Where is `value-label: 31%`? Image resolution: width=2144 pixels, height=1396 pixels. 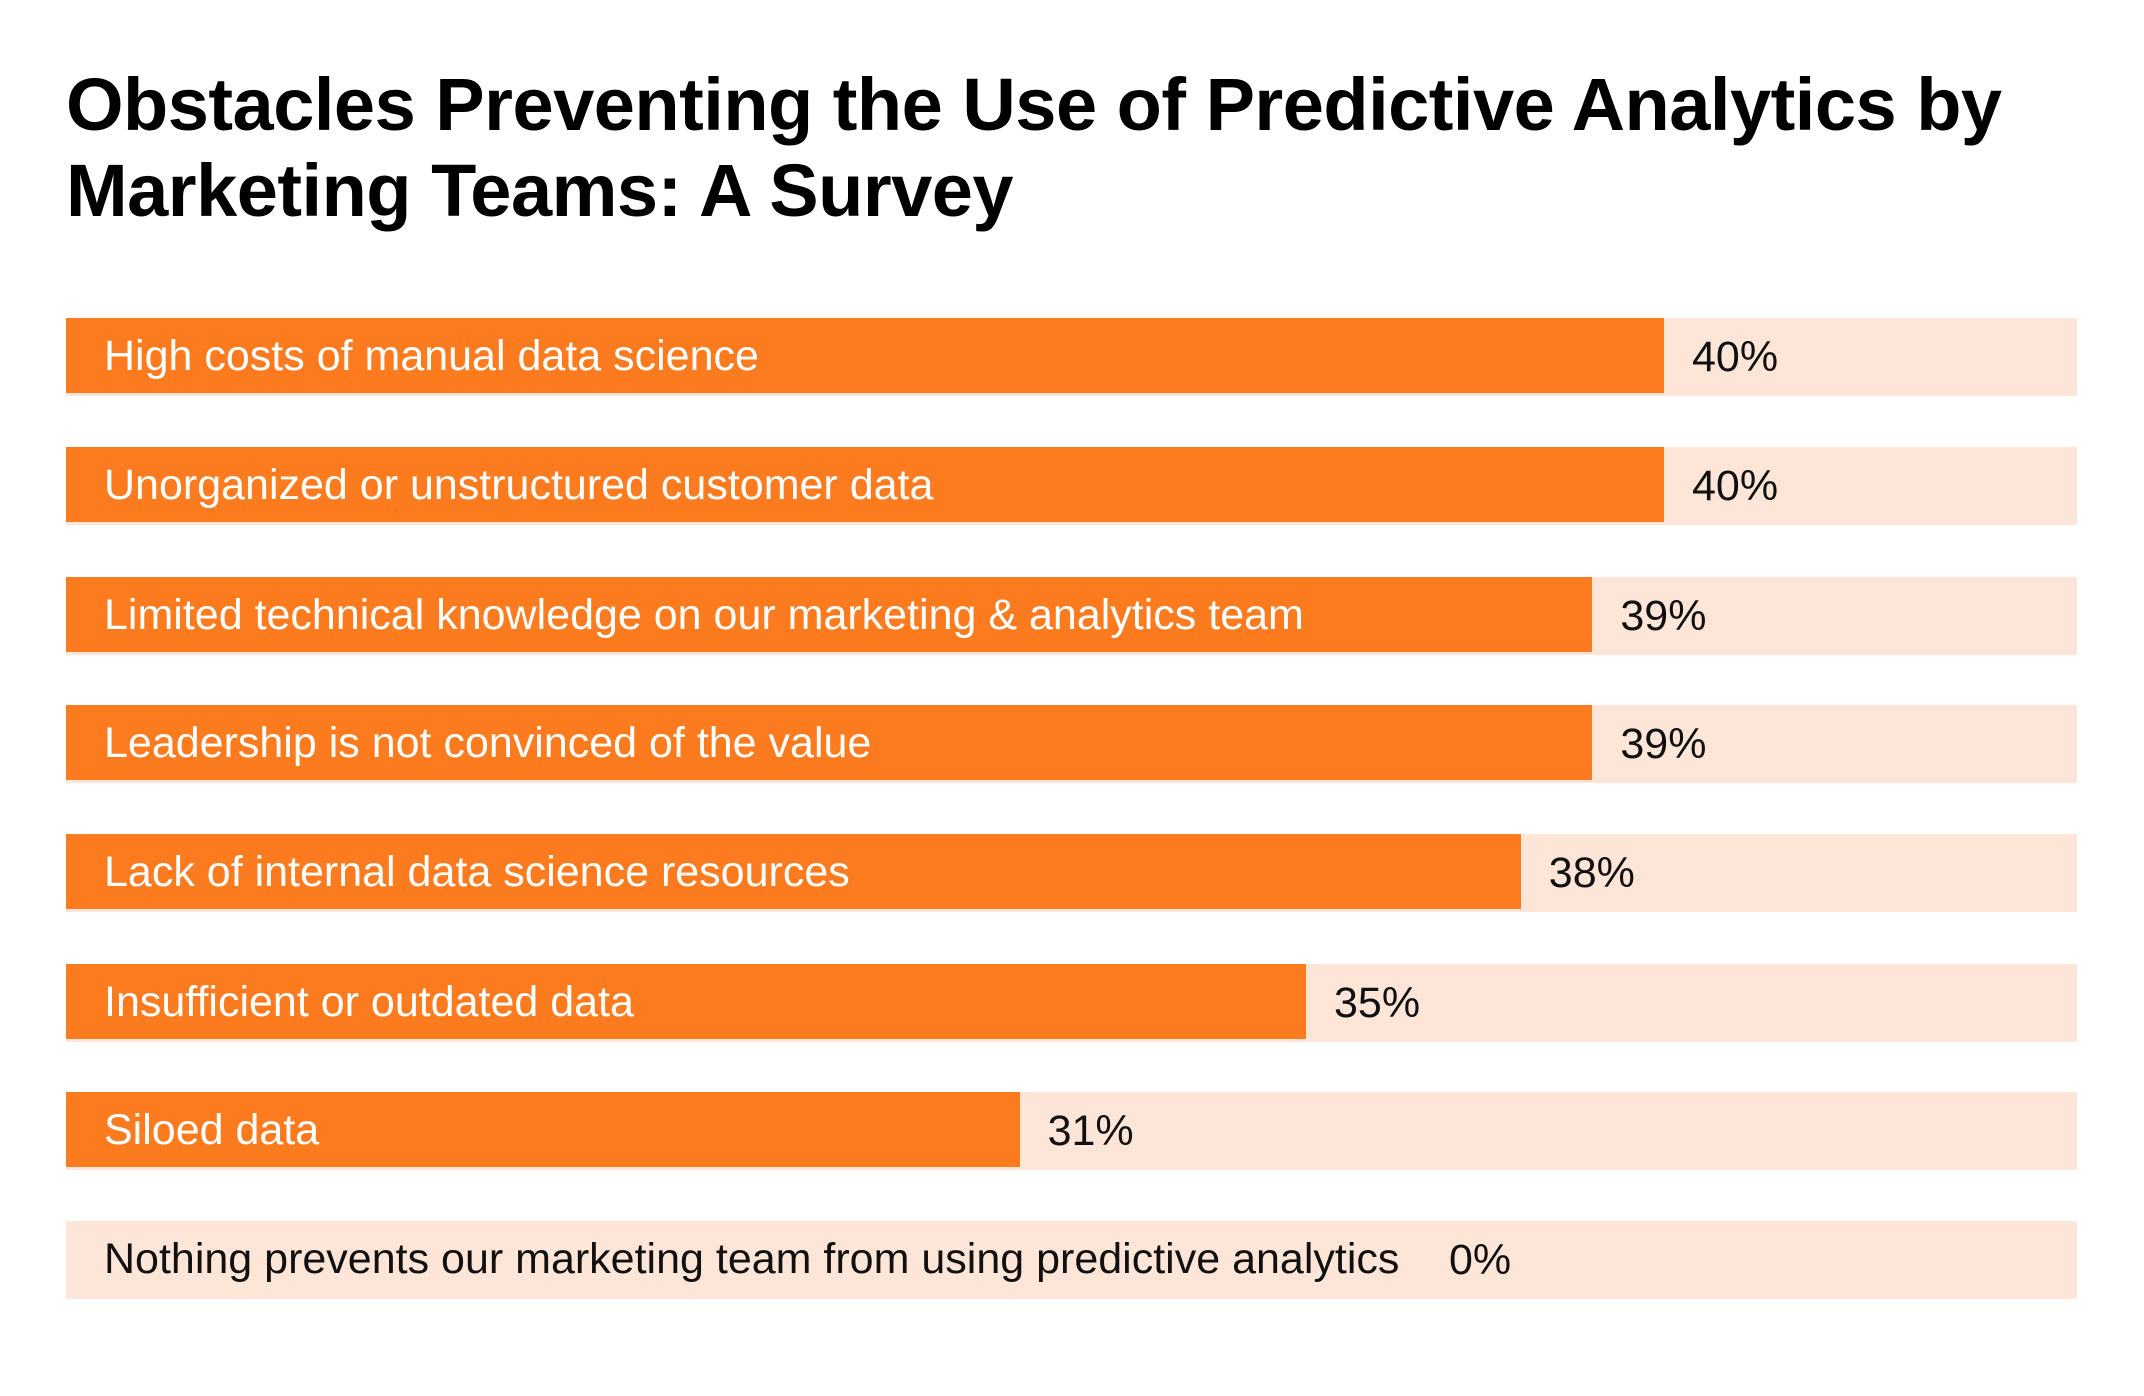
value-label: 31% is located at coordinates (1090, 1131).